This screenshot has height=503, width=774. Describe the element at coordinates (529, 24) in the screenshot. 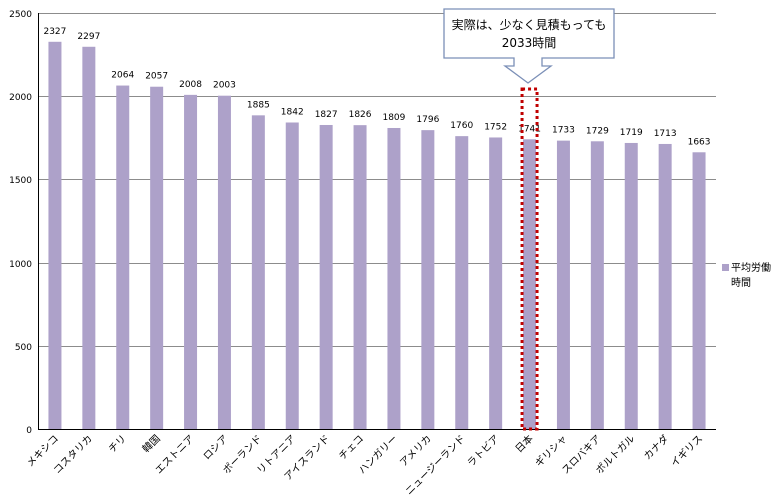

I see `annotation-line-1: 実際は、少なく見積もっても` at that location.